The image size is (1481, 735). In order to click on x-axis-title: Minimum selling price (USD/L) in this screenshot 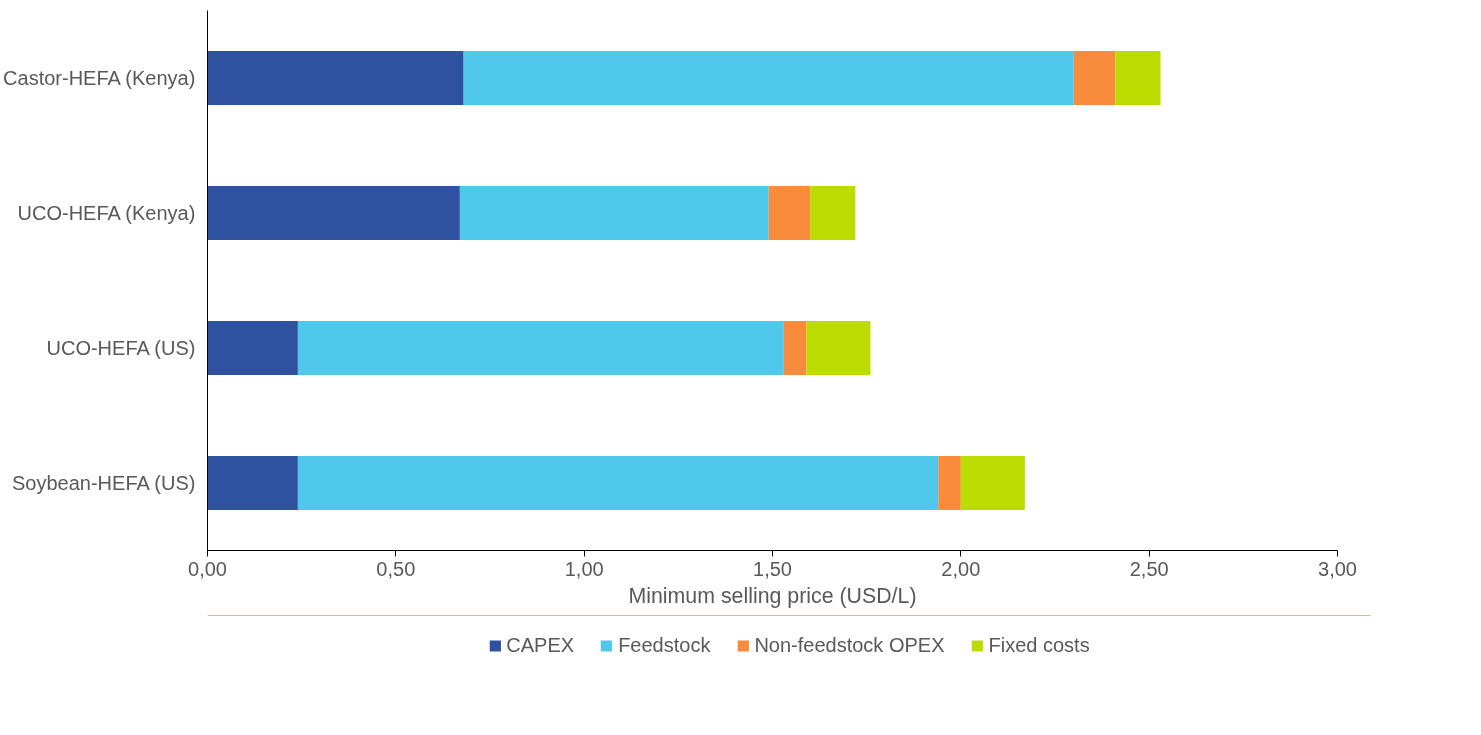, I will do `click(772, 595)`.